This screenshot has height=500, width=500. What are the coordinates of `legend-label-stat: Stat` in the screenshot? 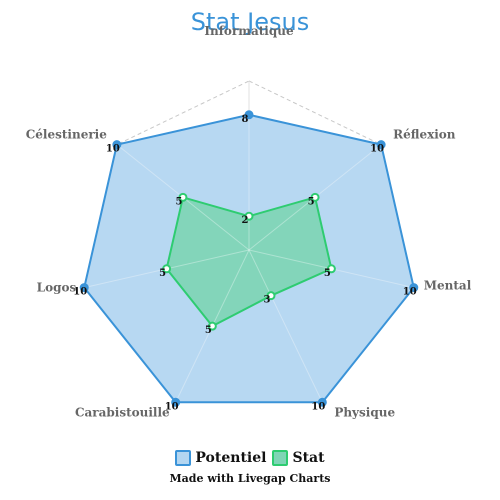 It's located at (308, 458).